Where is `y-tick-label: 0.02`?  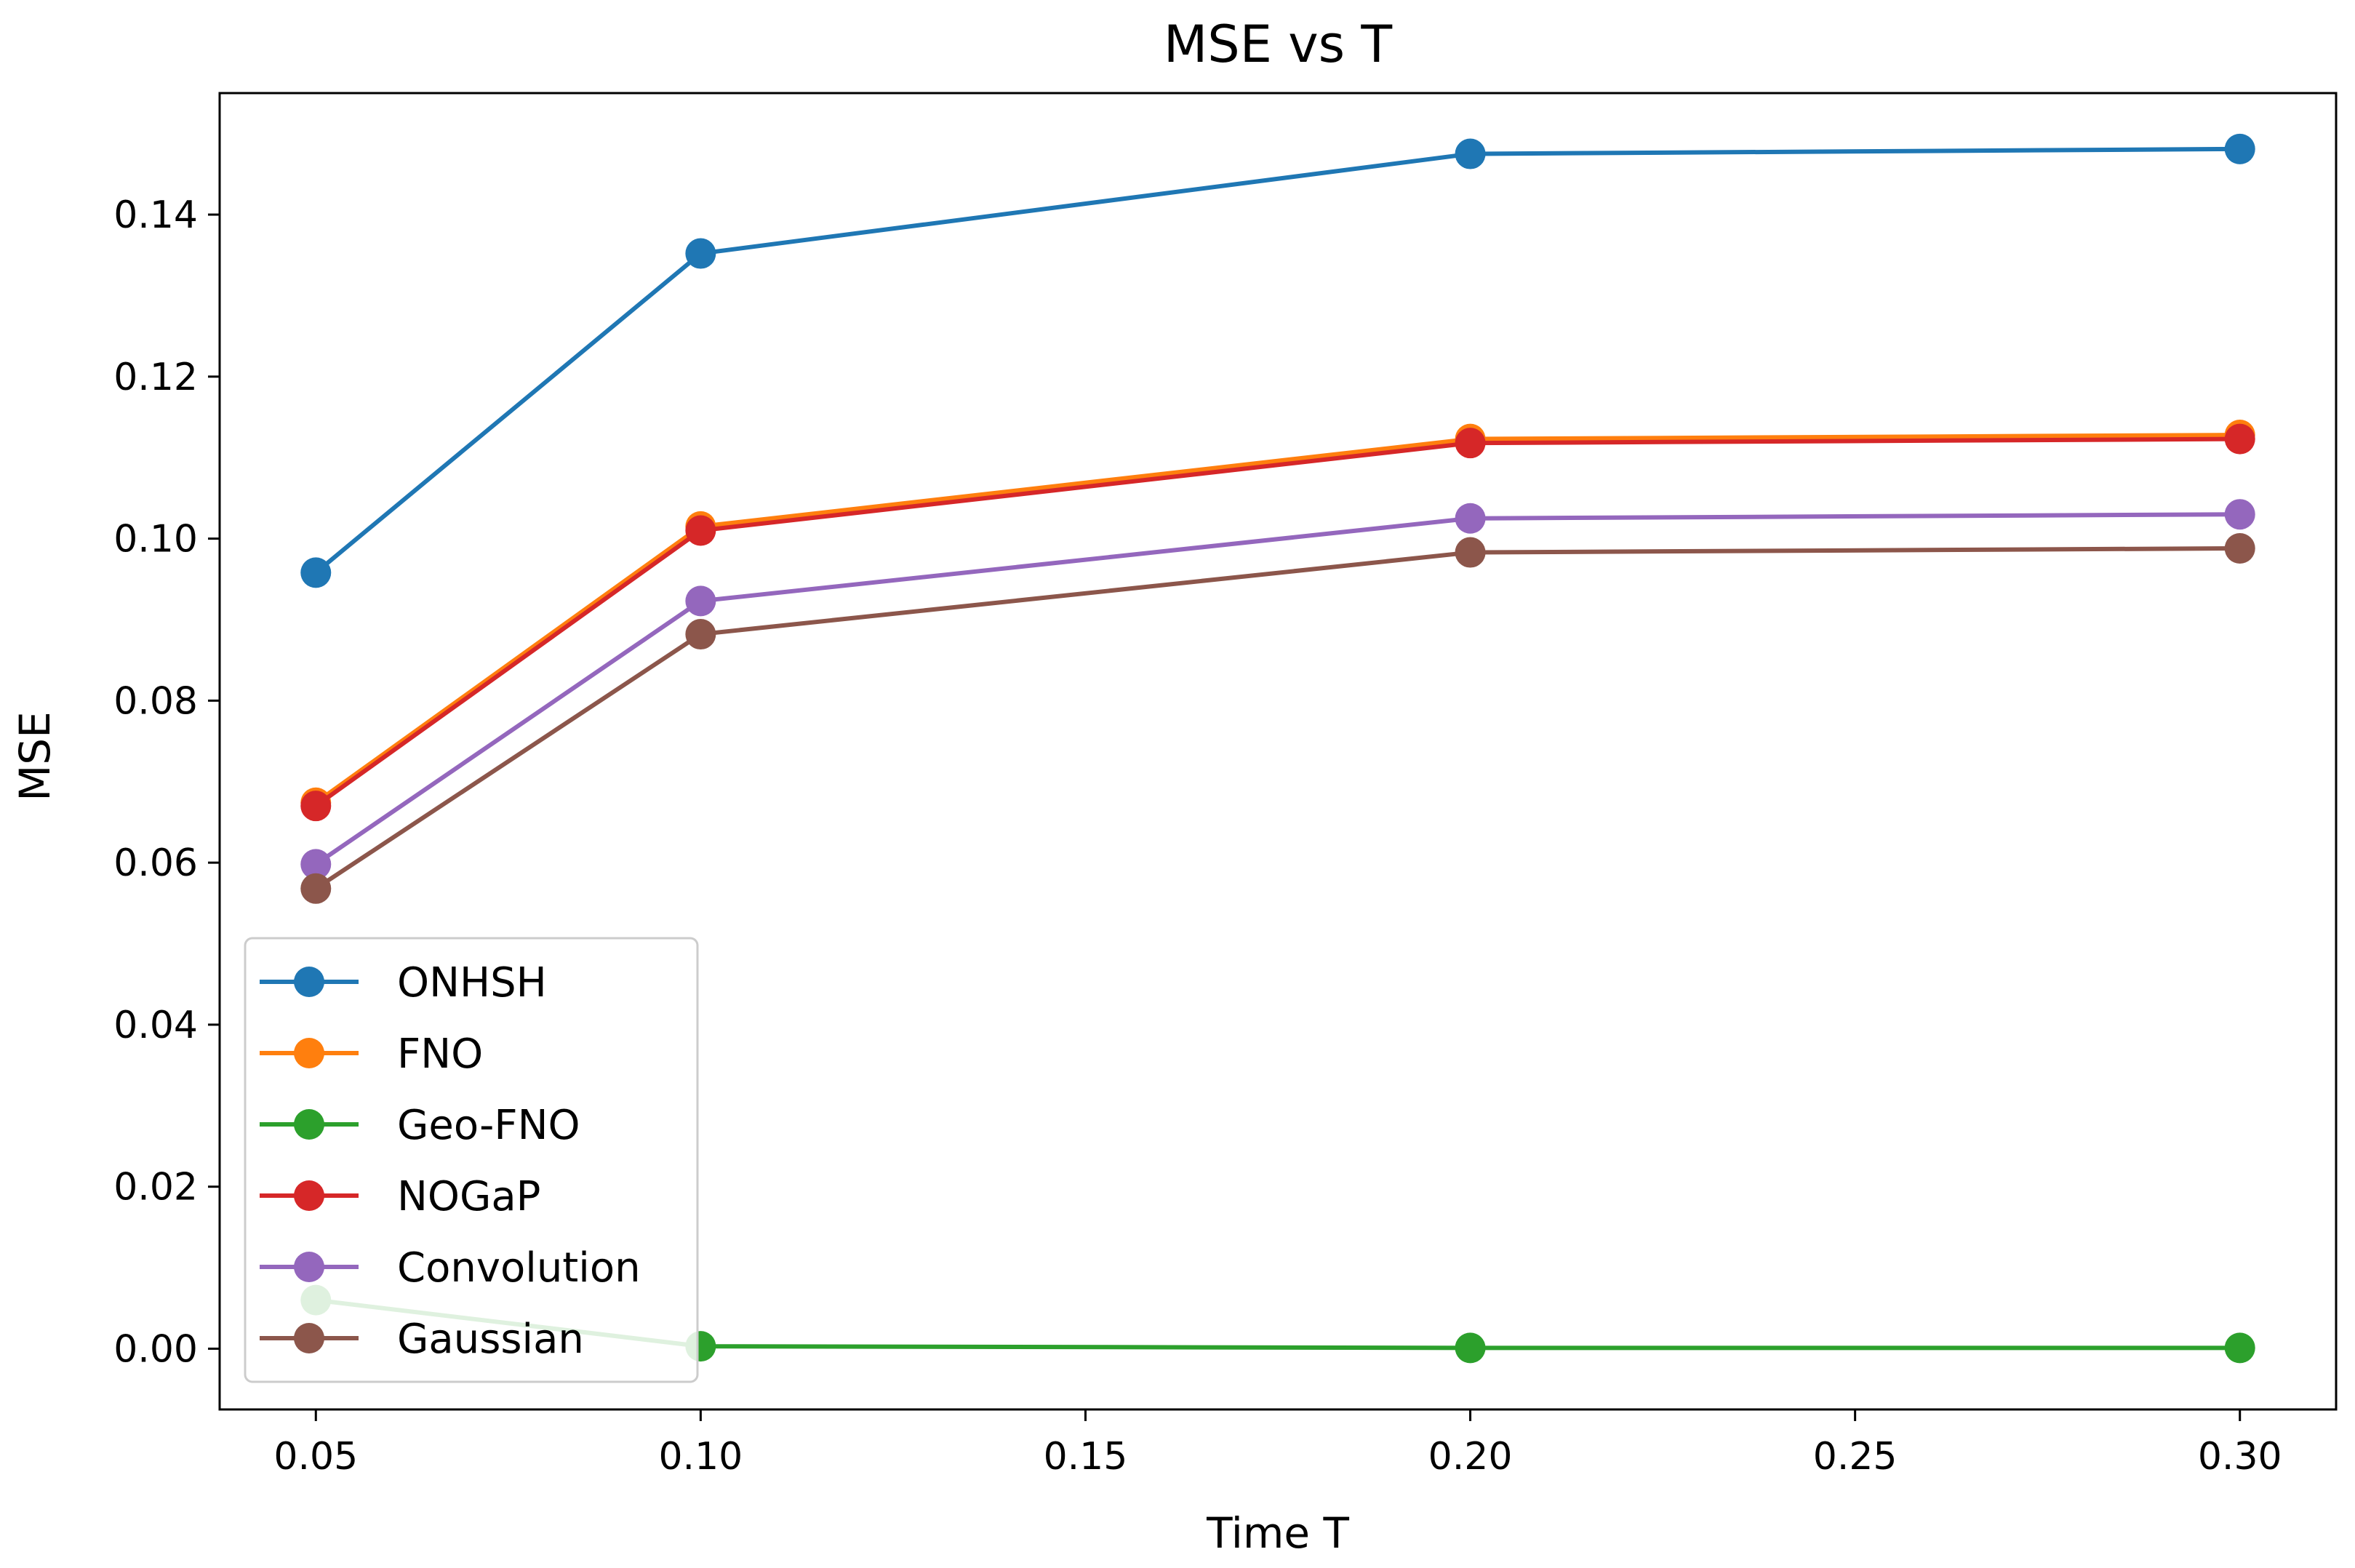
y-tick-label: 0.02 is located at coordinates (155, 1187).